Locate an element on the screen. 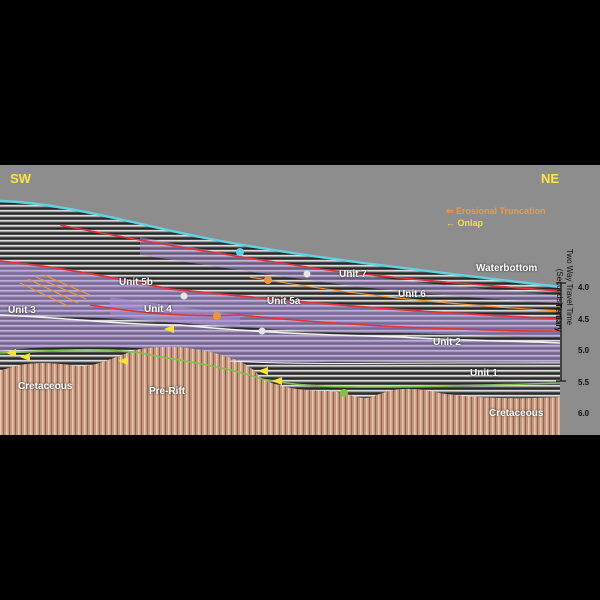 The height and width of the screenshot is (600, 600). label-unit-7: Unit 7 is located at coordinates (353, 274).